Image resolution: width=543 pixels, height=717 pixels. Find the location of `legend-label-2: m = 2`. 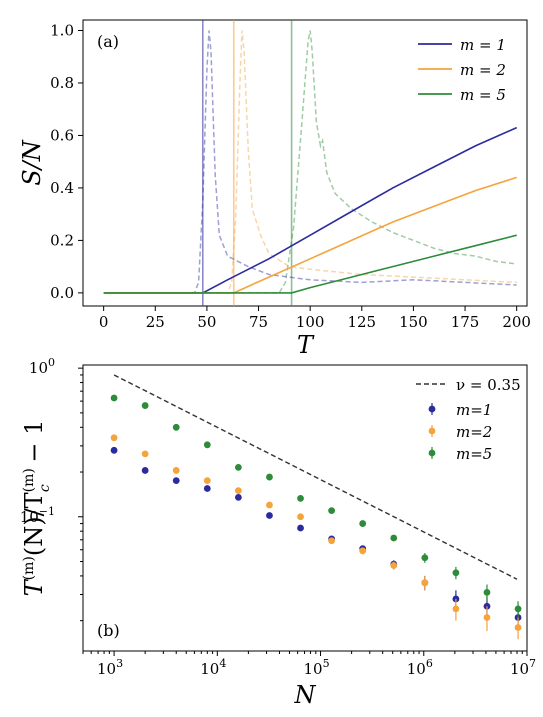

legend-label-2: m = 2 is located at coordinates (483, 70).